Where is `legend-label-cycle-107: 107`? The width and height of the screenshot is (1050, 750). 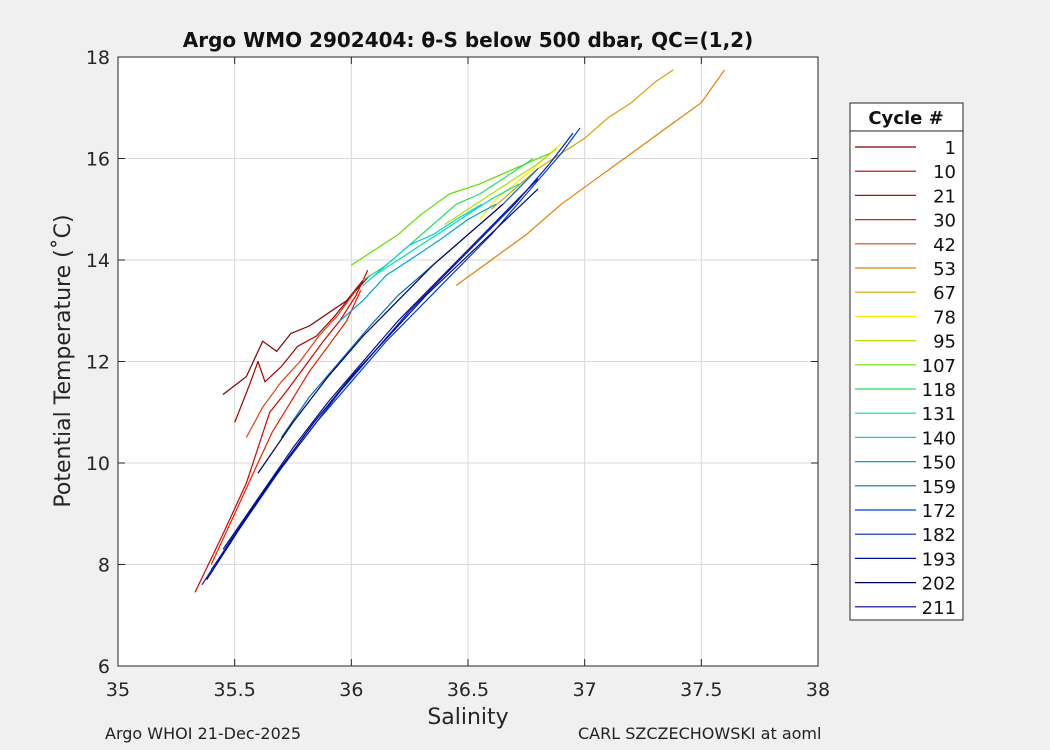 legend-label-cycle-107: 107 is located at coordinates (939, 366).